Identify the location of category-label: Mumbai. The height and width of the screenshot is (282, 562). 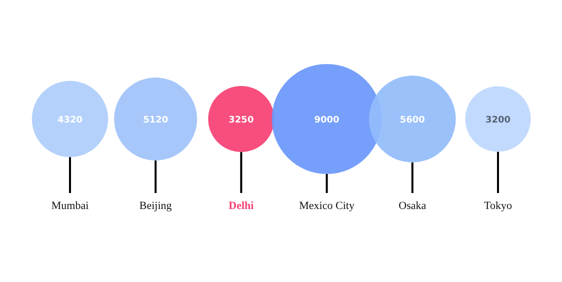
(70, 206).